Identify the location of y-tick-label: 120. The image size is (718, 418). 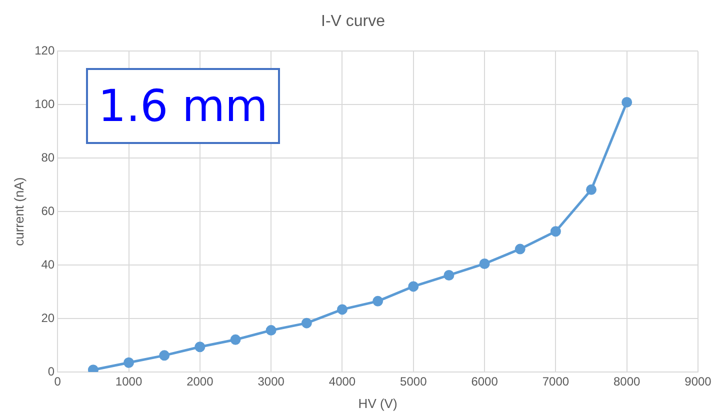
(44, 51).